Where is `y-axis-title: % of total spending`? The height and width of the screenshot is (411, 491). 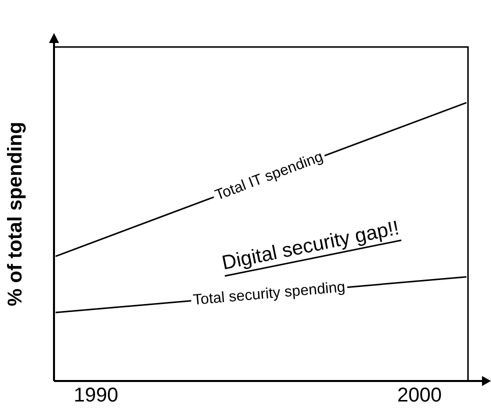 y-axis-title: % of total spending is located at coordinates (15, 214).